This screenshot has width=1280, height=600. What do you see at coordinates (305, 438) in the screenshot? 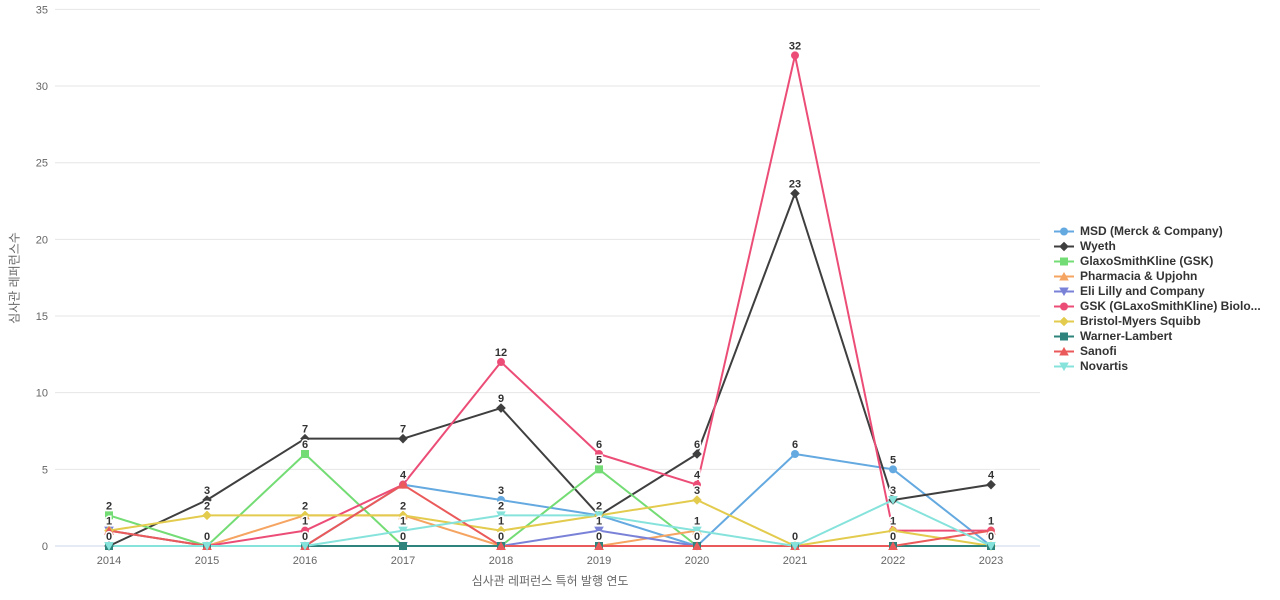
I see `data-point-1-2016` at bounding box center [305, 438].